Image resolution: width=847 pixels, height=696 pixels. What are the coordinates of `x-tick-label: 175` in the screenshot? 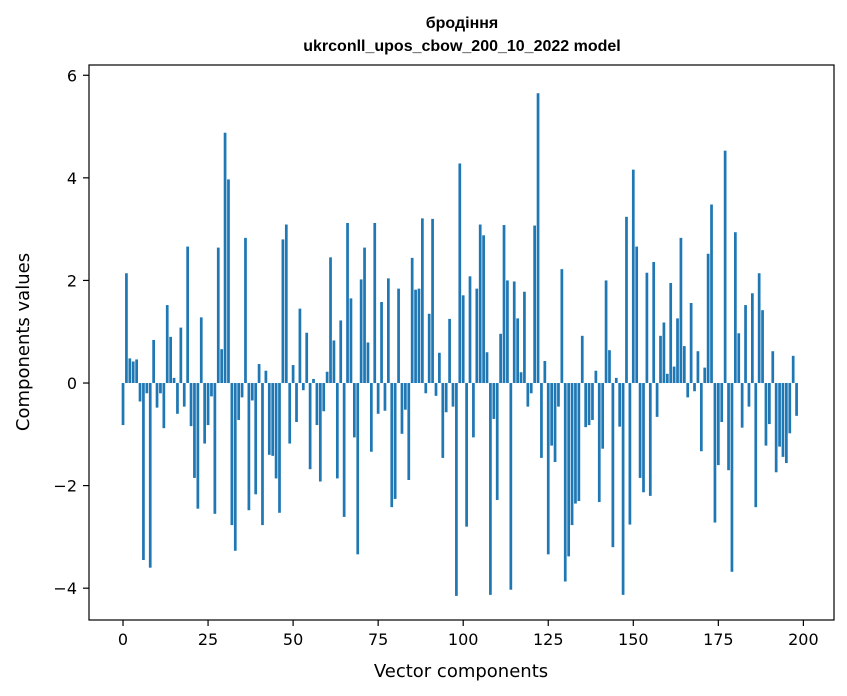 It's located at (718, 639).